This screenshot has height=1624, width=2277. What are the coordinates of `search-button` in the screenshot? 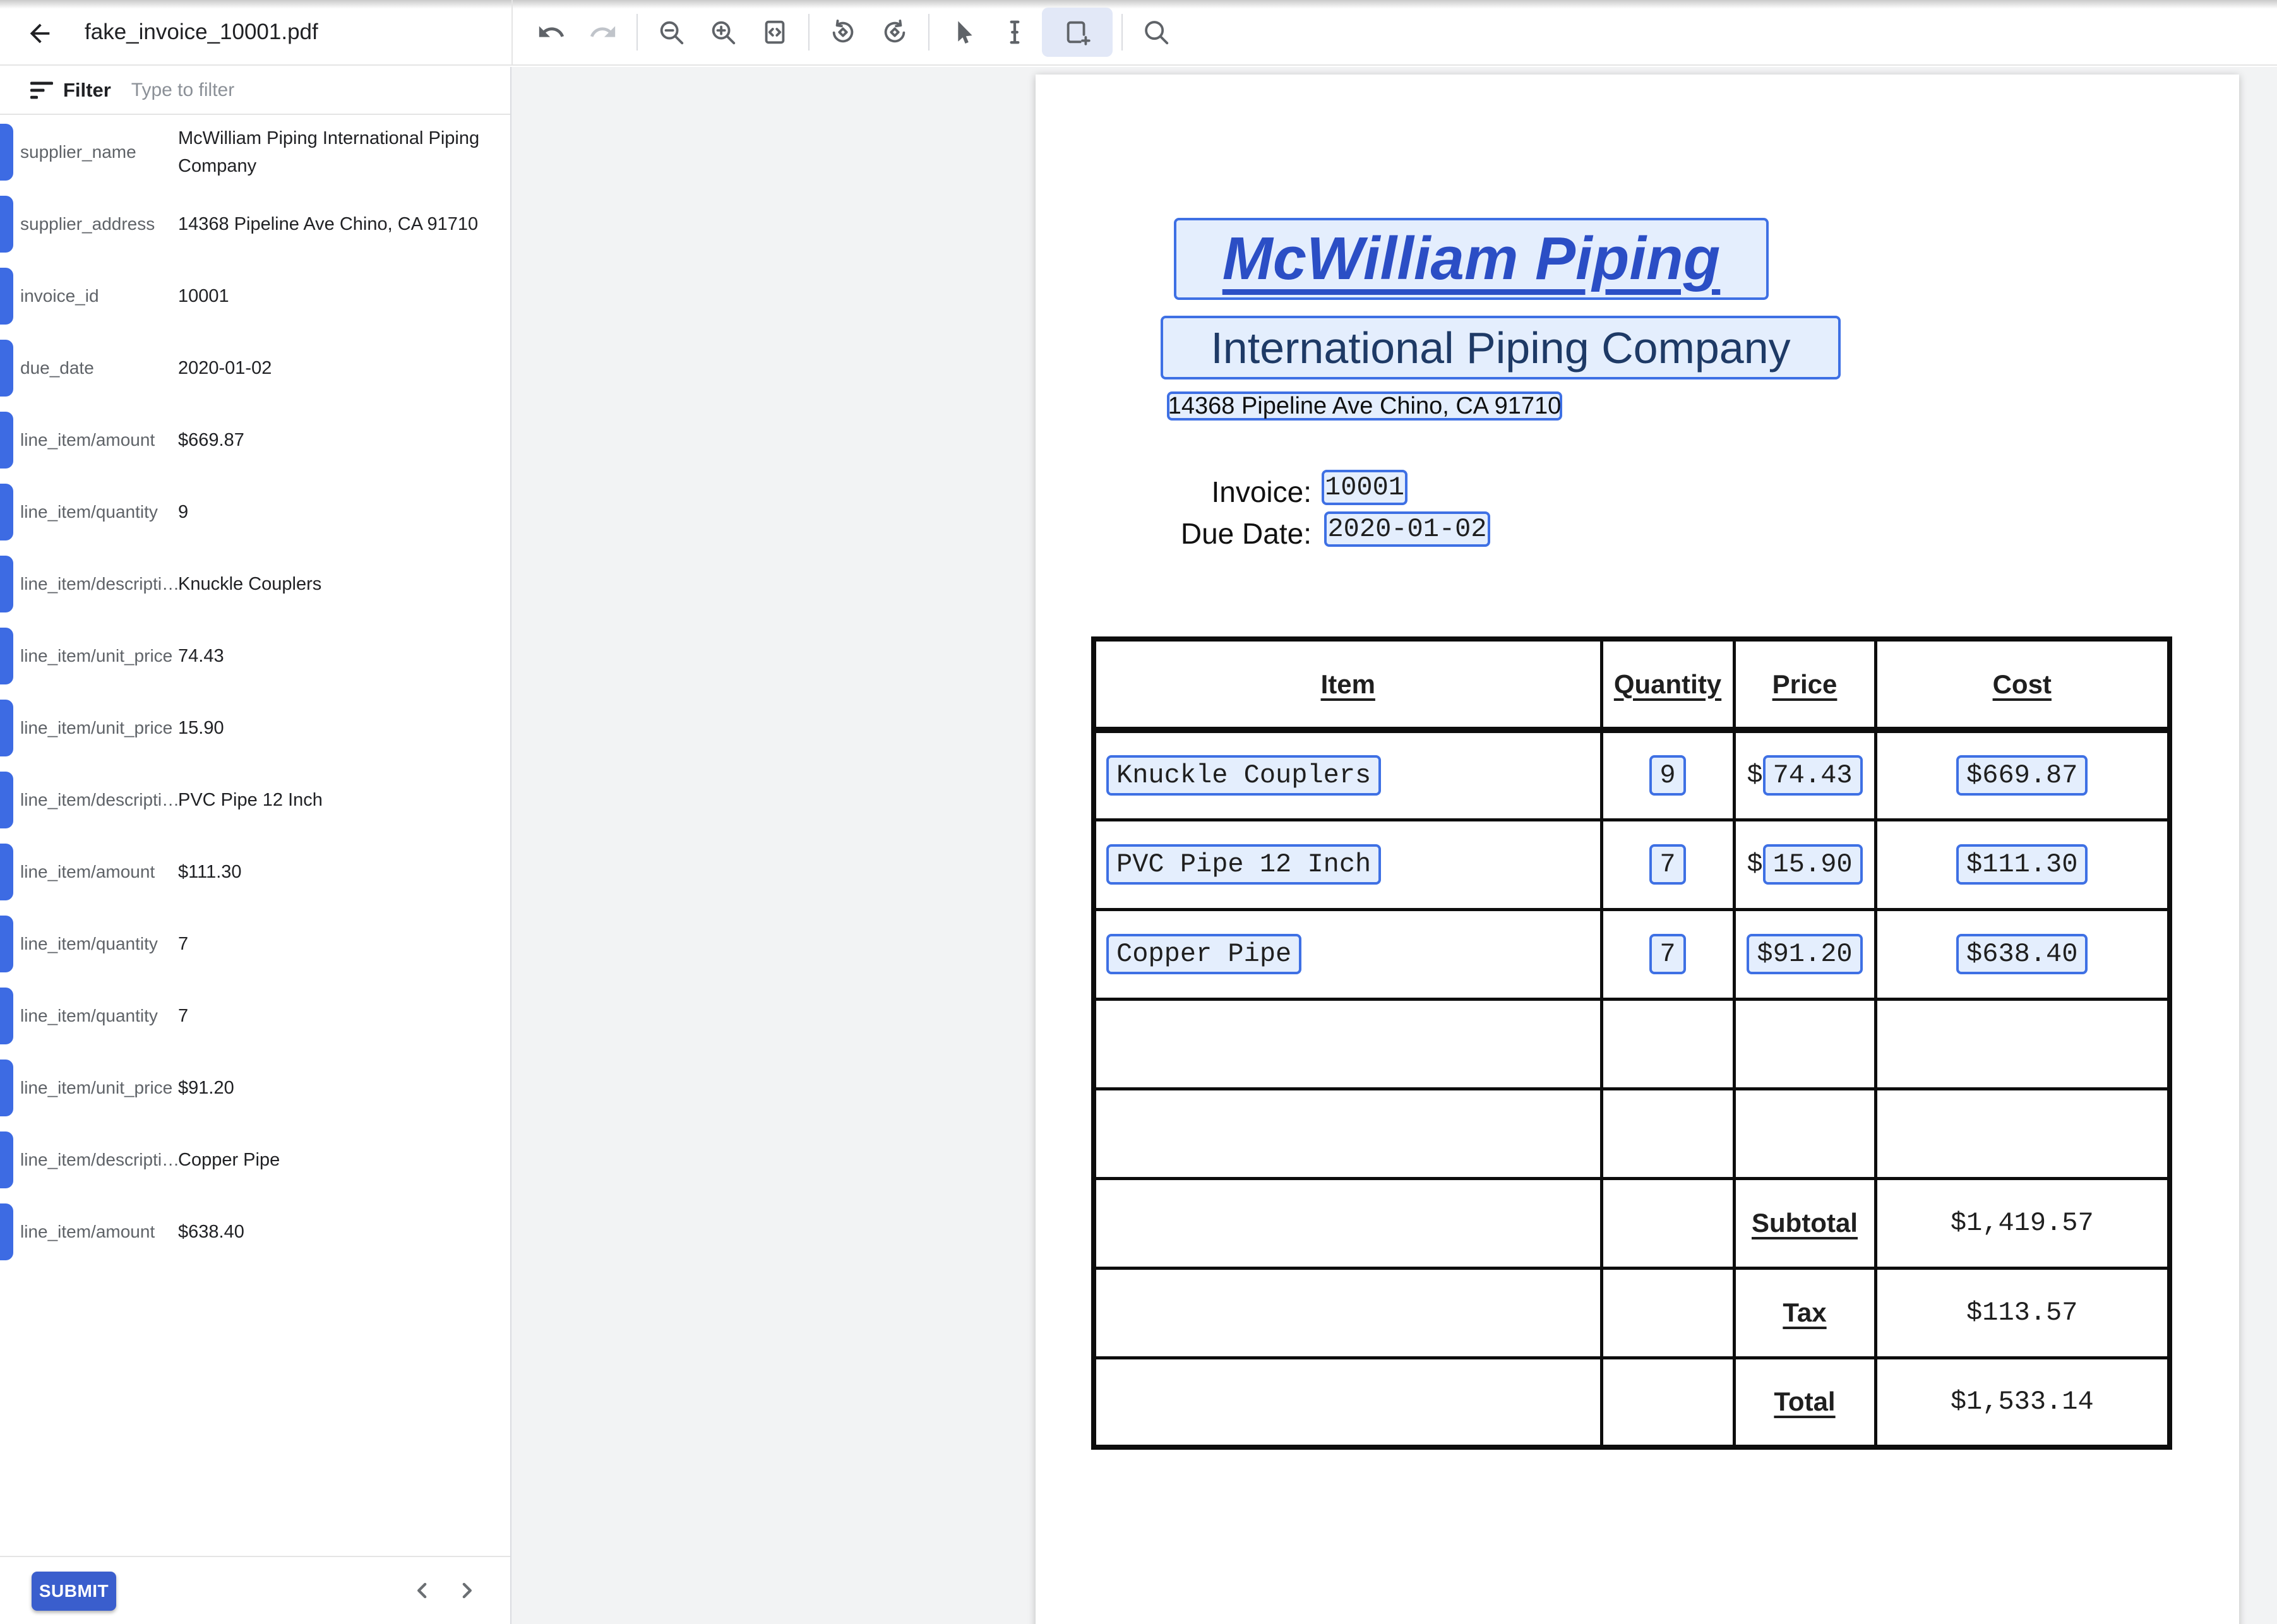 It's located at (1156, 32).